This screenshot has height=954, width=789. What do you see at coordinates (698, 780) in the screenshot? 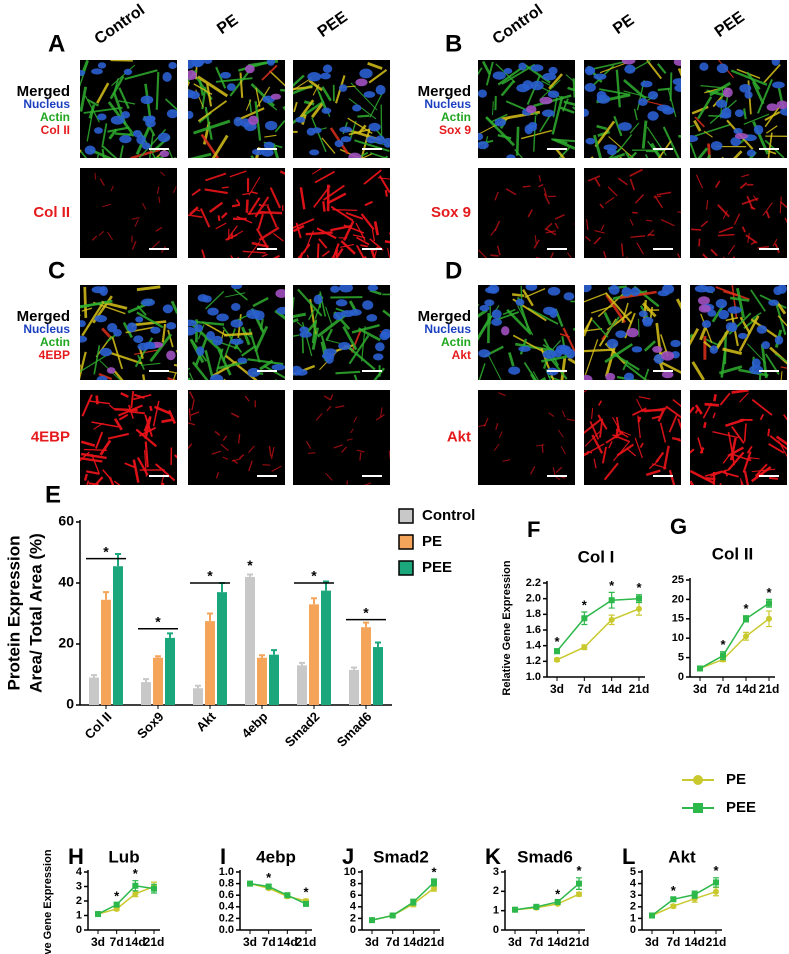
I see `legend-marker` at bounding box center [698, 780].